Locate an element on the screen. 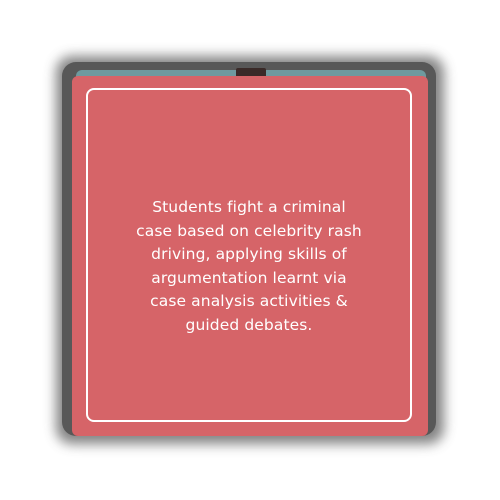 This screenshot has height=500, width=500. card-text-line: Students fight a criminal is located at coordinates (249, 207).